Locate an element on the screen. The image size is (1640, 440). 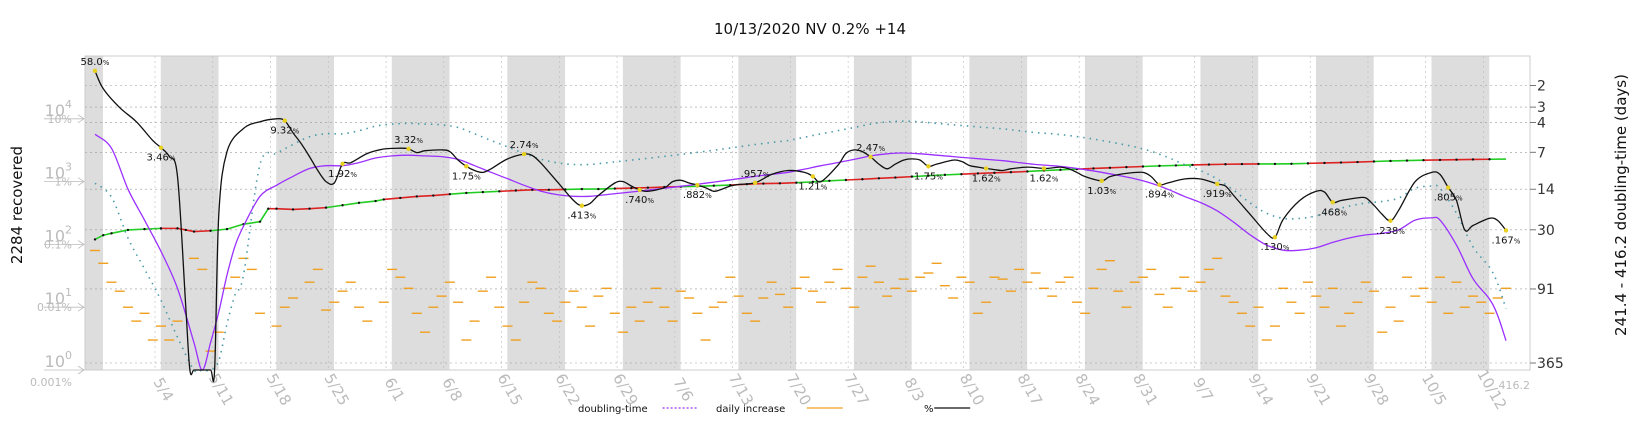
percent-annotation-label: .413% is located at coordinates (581, 216).